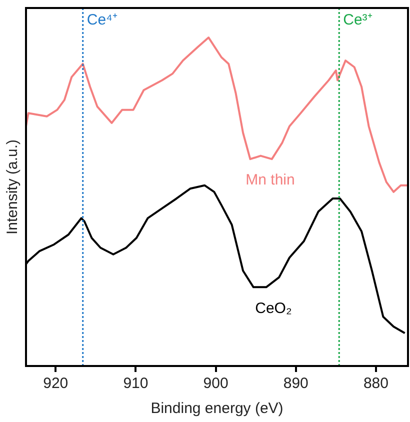  I want to click on y-axis-title: Intensity (a.u.), so click(13, 187).